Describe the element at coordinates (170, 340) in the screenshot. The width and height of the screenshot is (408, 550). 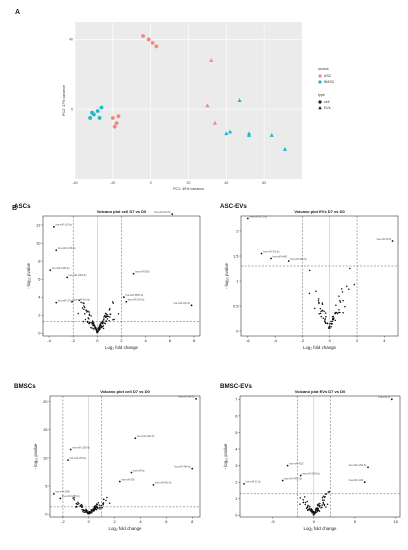
I see `x-tick-label: 6` at that location.